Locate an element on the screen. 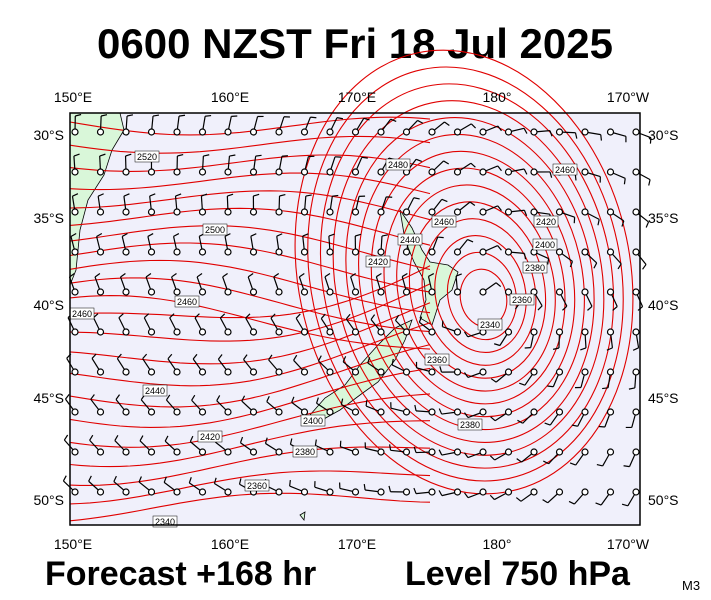  top-lon-label: 150°E is located at coordinates (73, 97).